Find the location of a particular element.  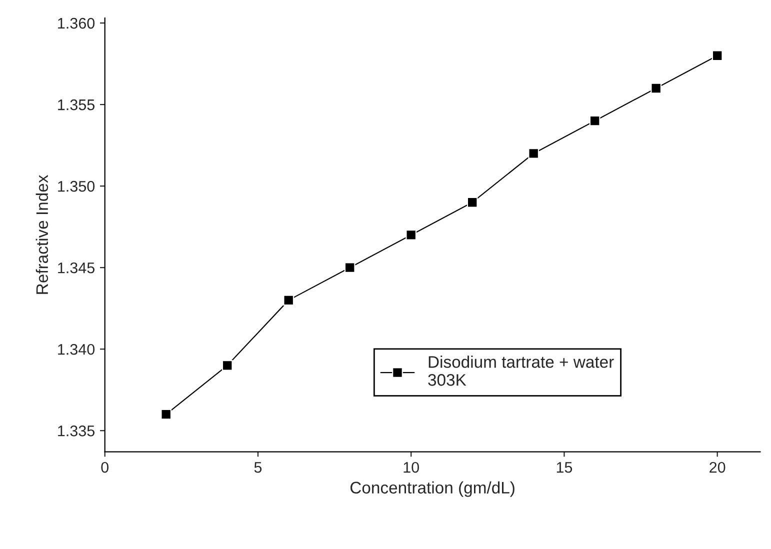

x-tick-label: 15 is located at coordinates (564, 467).